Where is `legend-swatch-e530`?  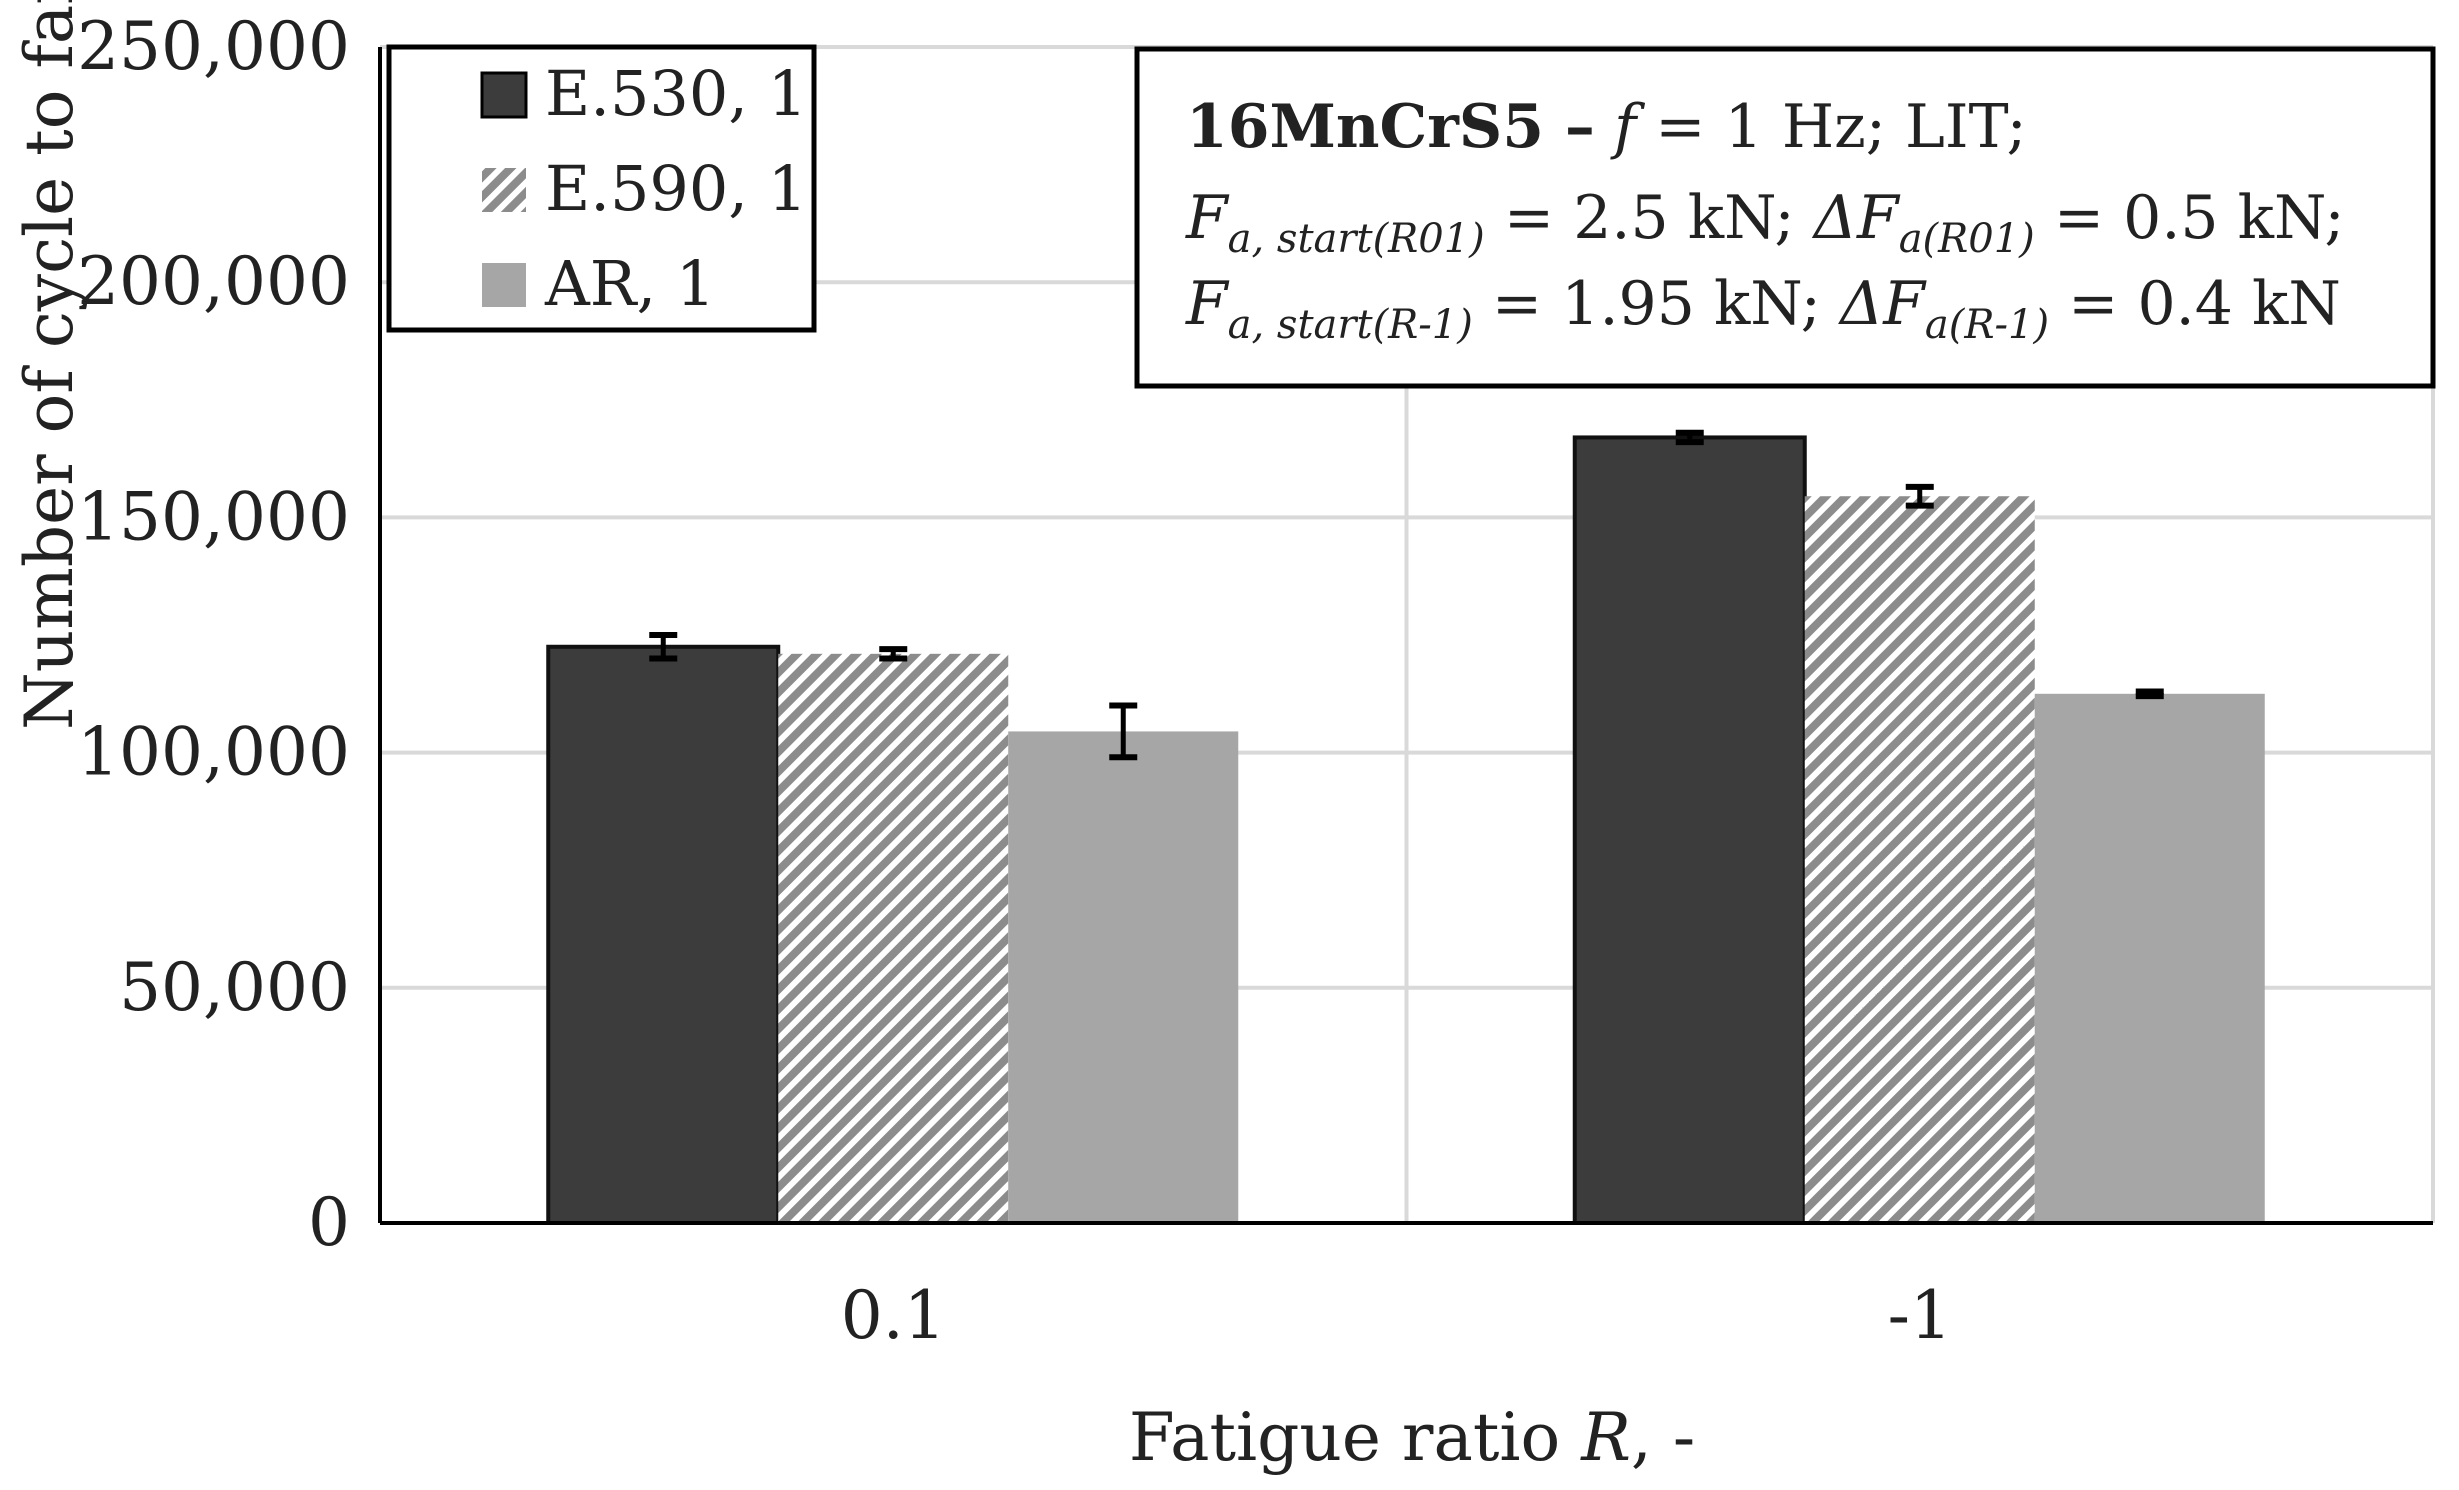
legend-swatch-e530 is located at coordinates (504, 95).